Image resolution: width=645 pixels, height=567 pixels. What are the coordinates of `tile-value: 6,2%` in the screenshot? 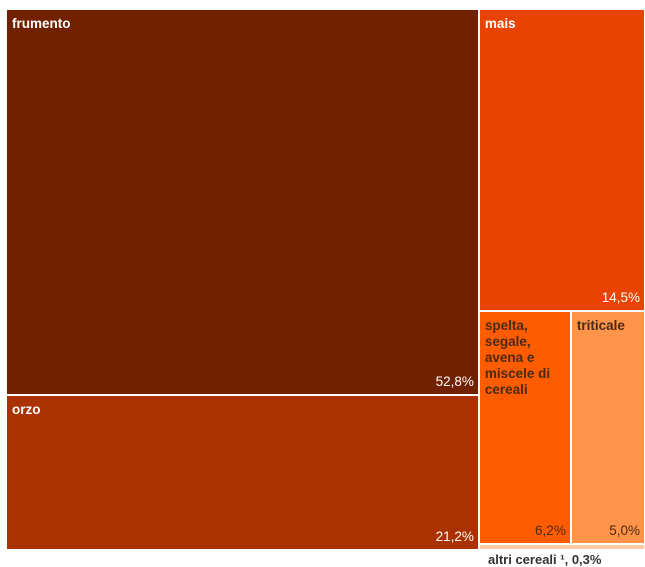 It's located at (550, 530).